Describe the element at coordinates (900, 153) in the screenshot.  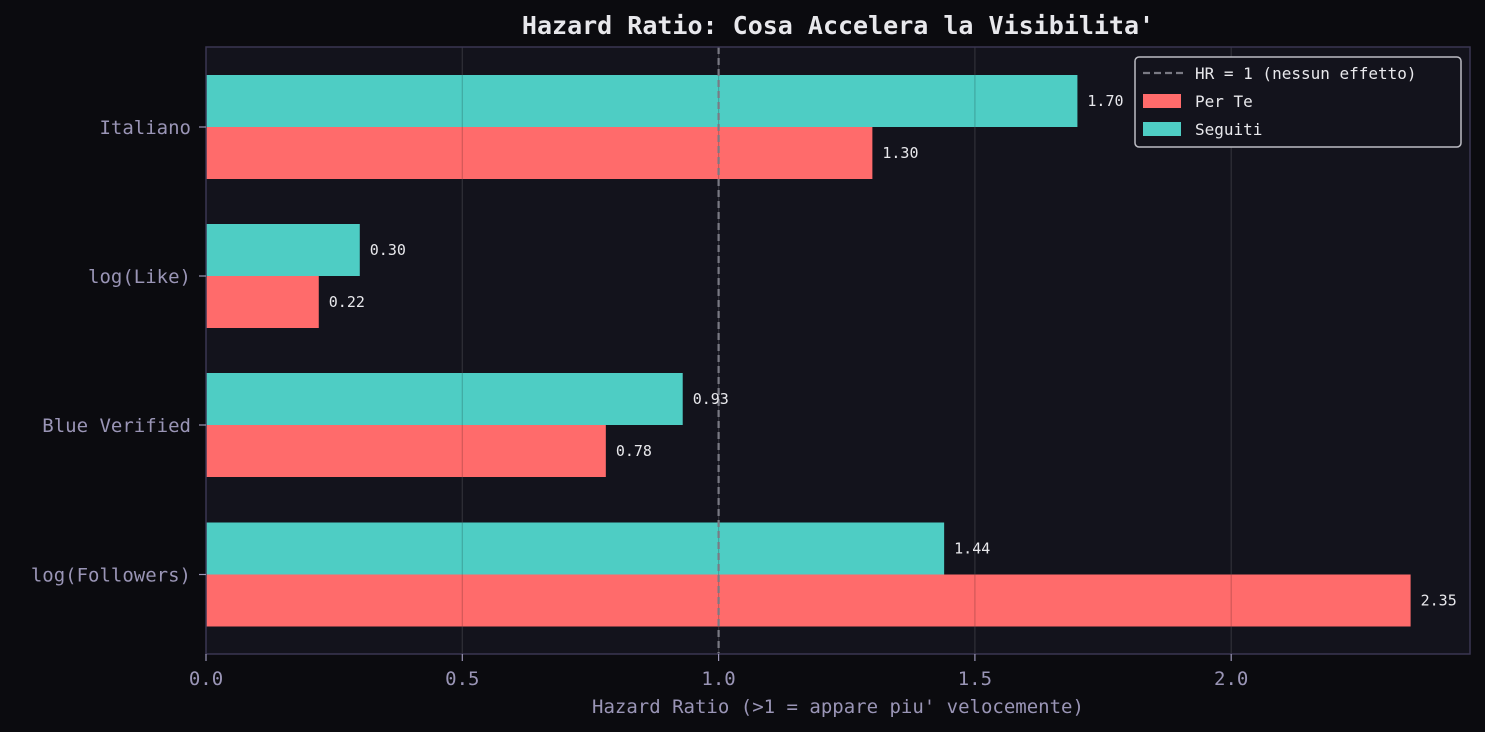
I see `data-label-per-te-3: 1.30` at that location.